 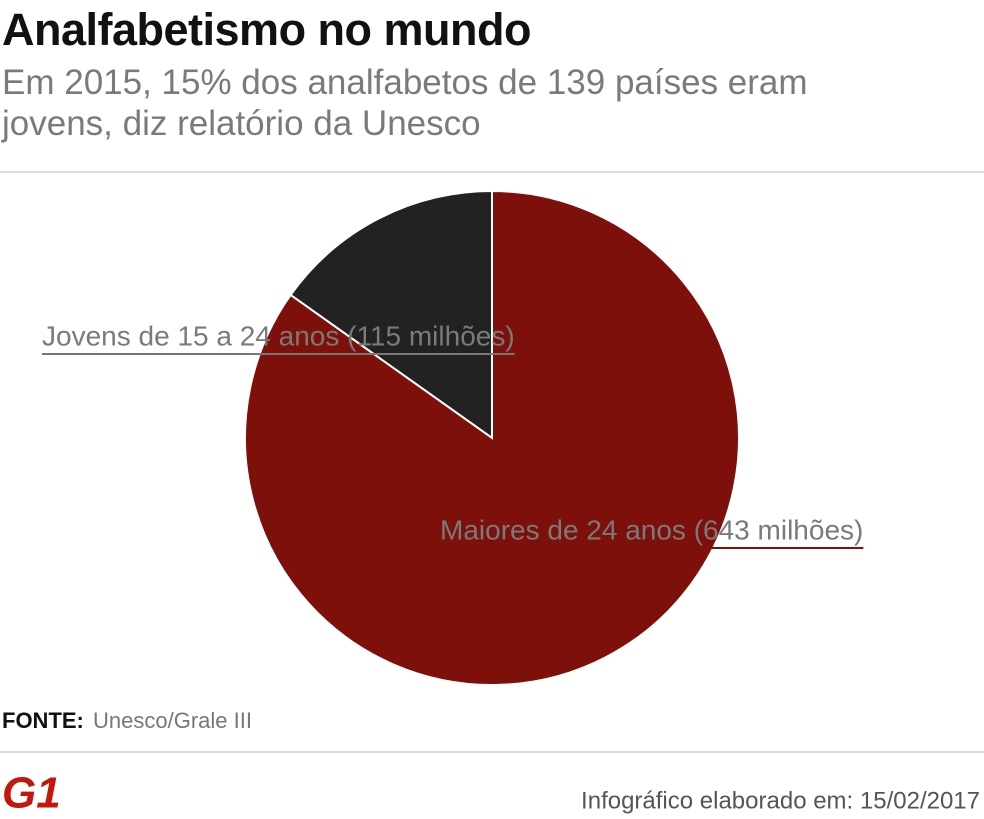 I want to click on pie-slice, so click(x=391, y=314).